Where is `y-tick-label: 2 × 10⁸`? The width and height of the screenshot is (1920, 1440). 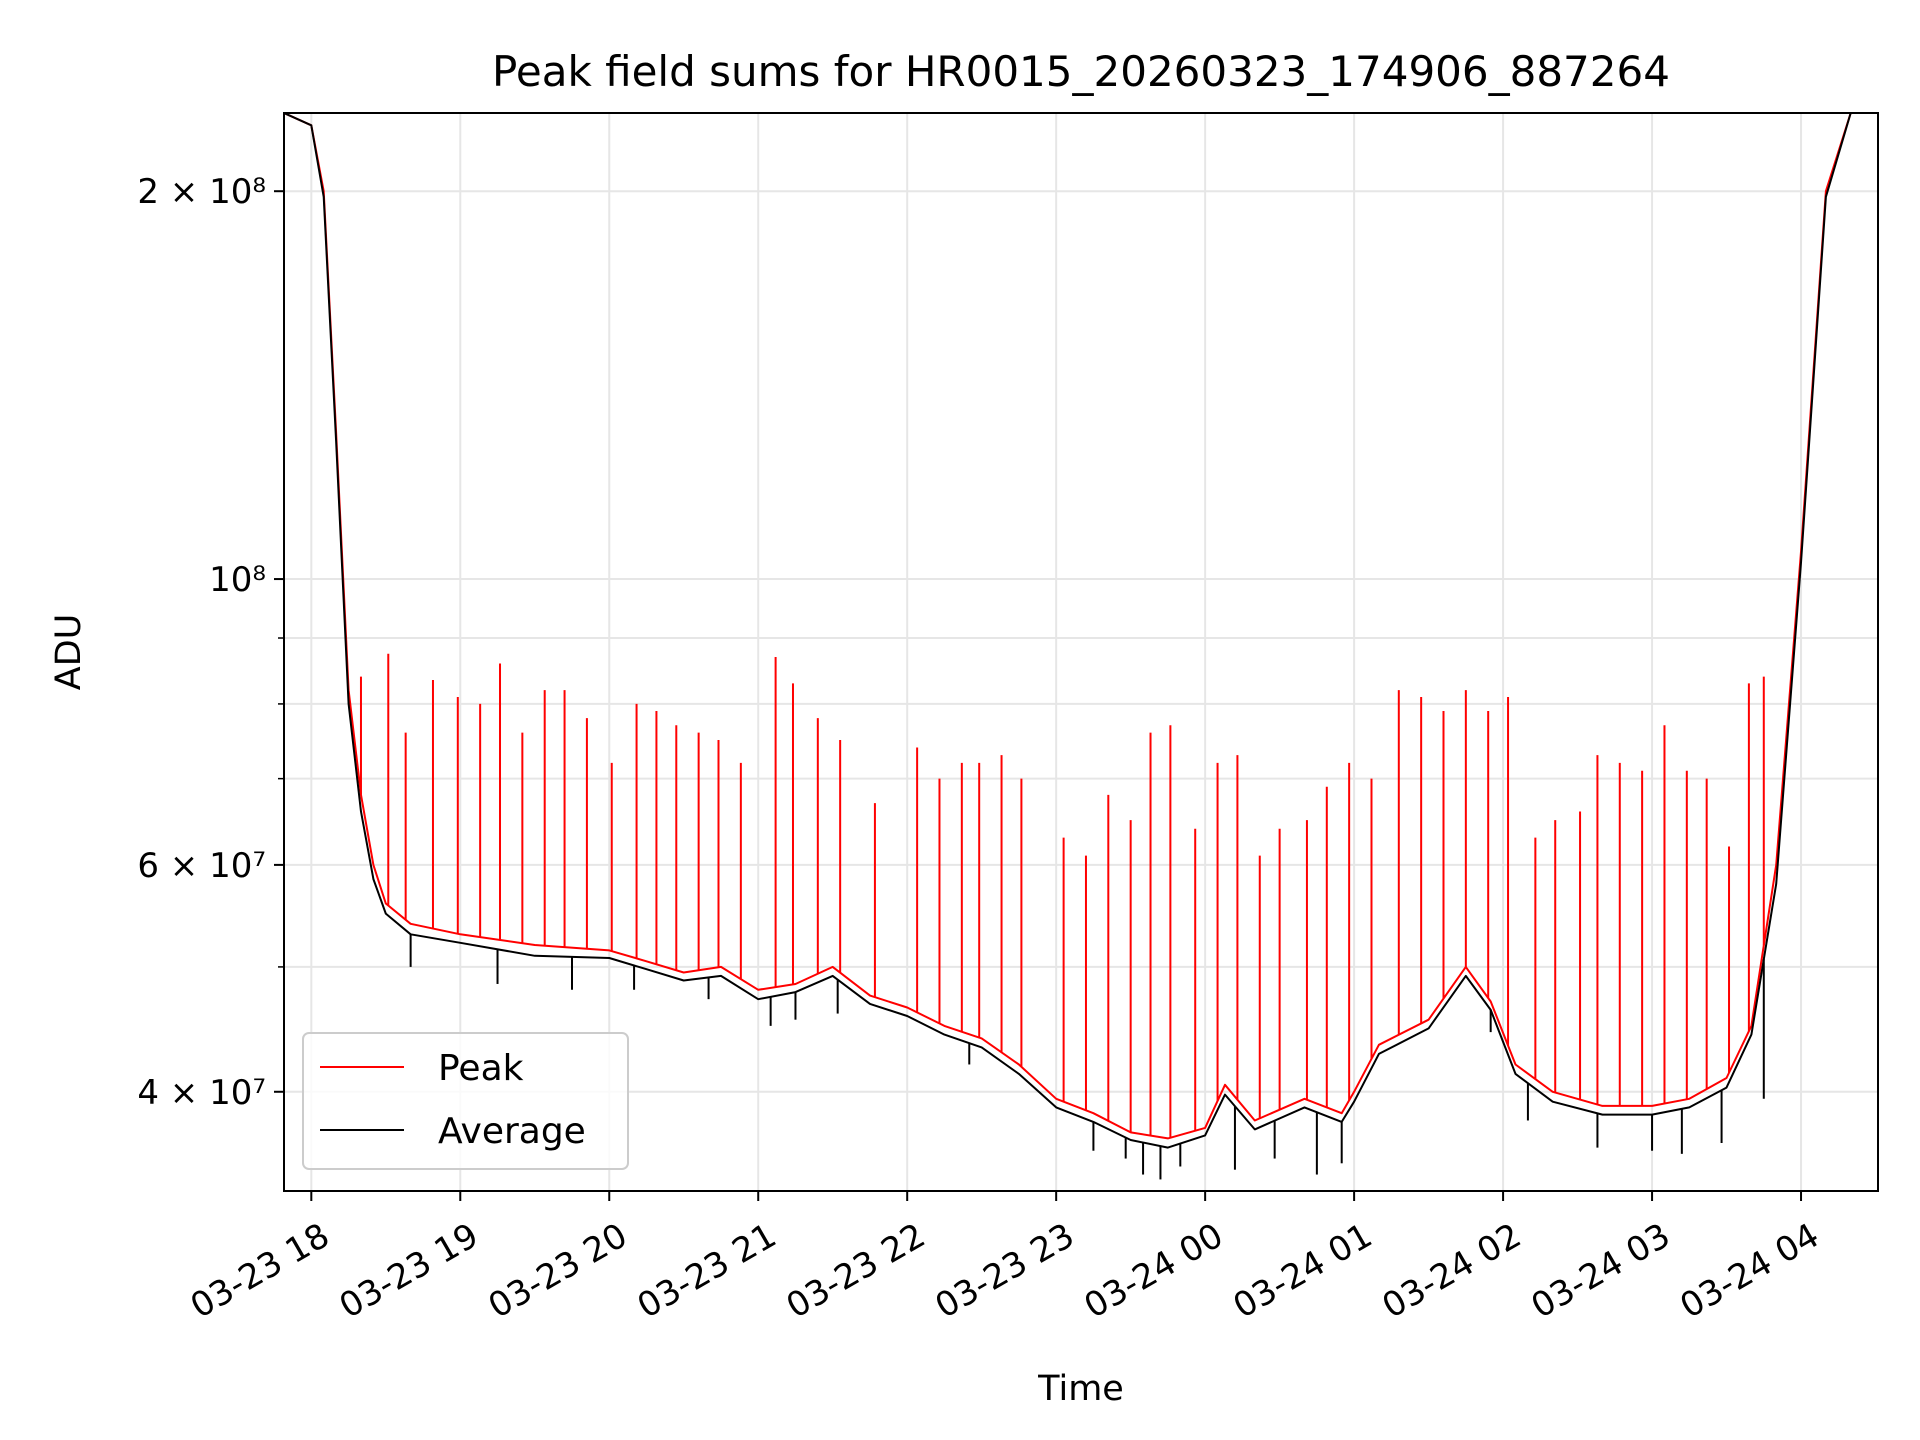 y-tick-label: 2 × 10⁸ is located at coordinates (201, 192).